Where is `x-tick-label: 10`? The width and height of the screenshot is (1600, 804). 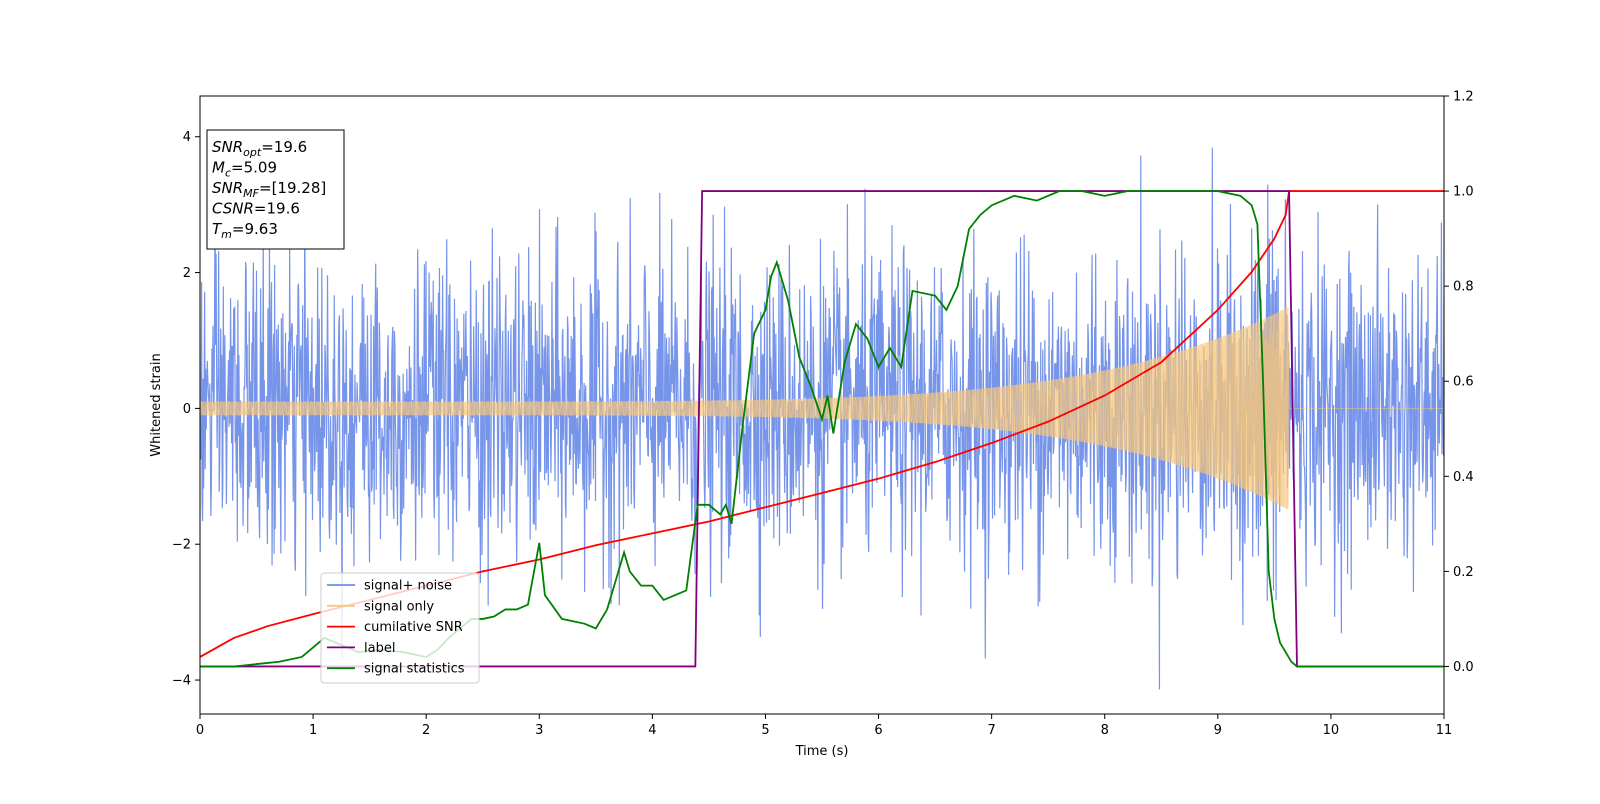 x-tick-label: 10 is located at coordinates (1331, 730).